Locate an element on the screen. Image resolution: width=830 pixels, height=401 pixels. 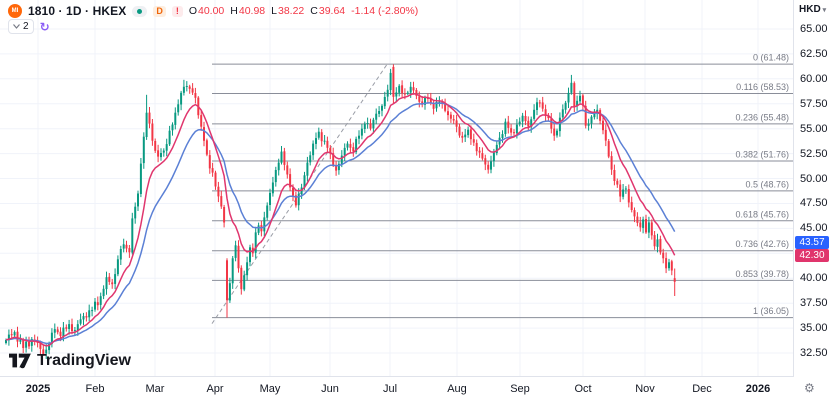
time-axis-label: 2026 is located at coordinates (758, 389).